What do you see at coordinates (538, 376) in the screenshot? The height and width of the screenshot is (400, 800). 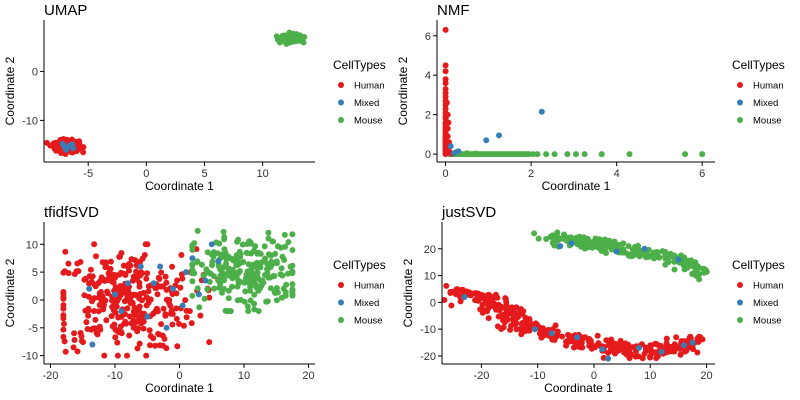 I see `x-tick-label: -10` at bounding box center [538, 376].